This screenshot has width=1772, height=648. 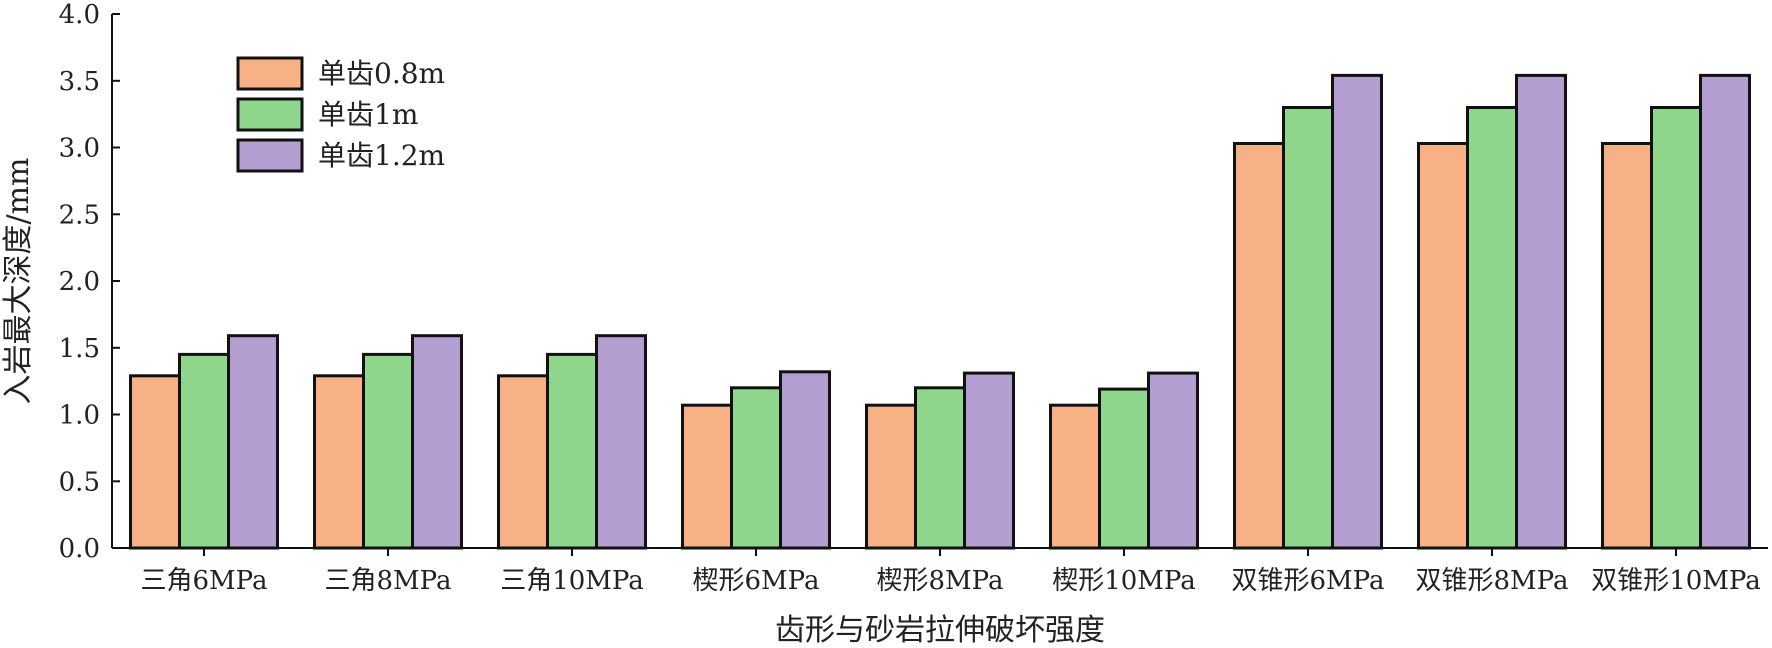 I want to click on legend-label-1: 单齿0.8m, so click(x=381, y=73).